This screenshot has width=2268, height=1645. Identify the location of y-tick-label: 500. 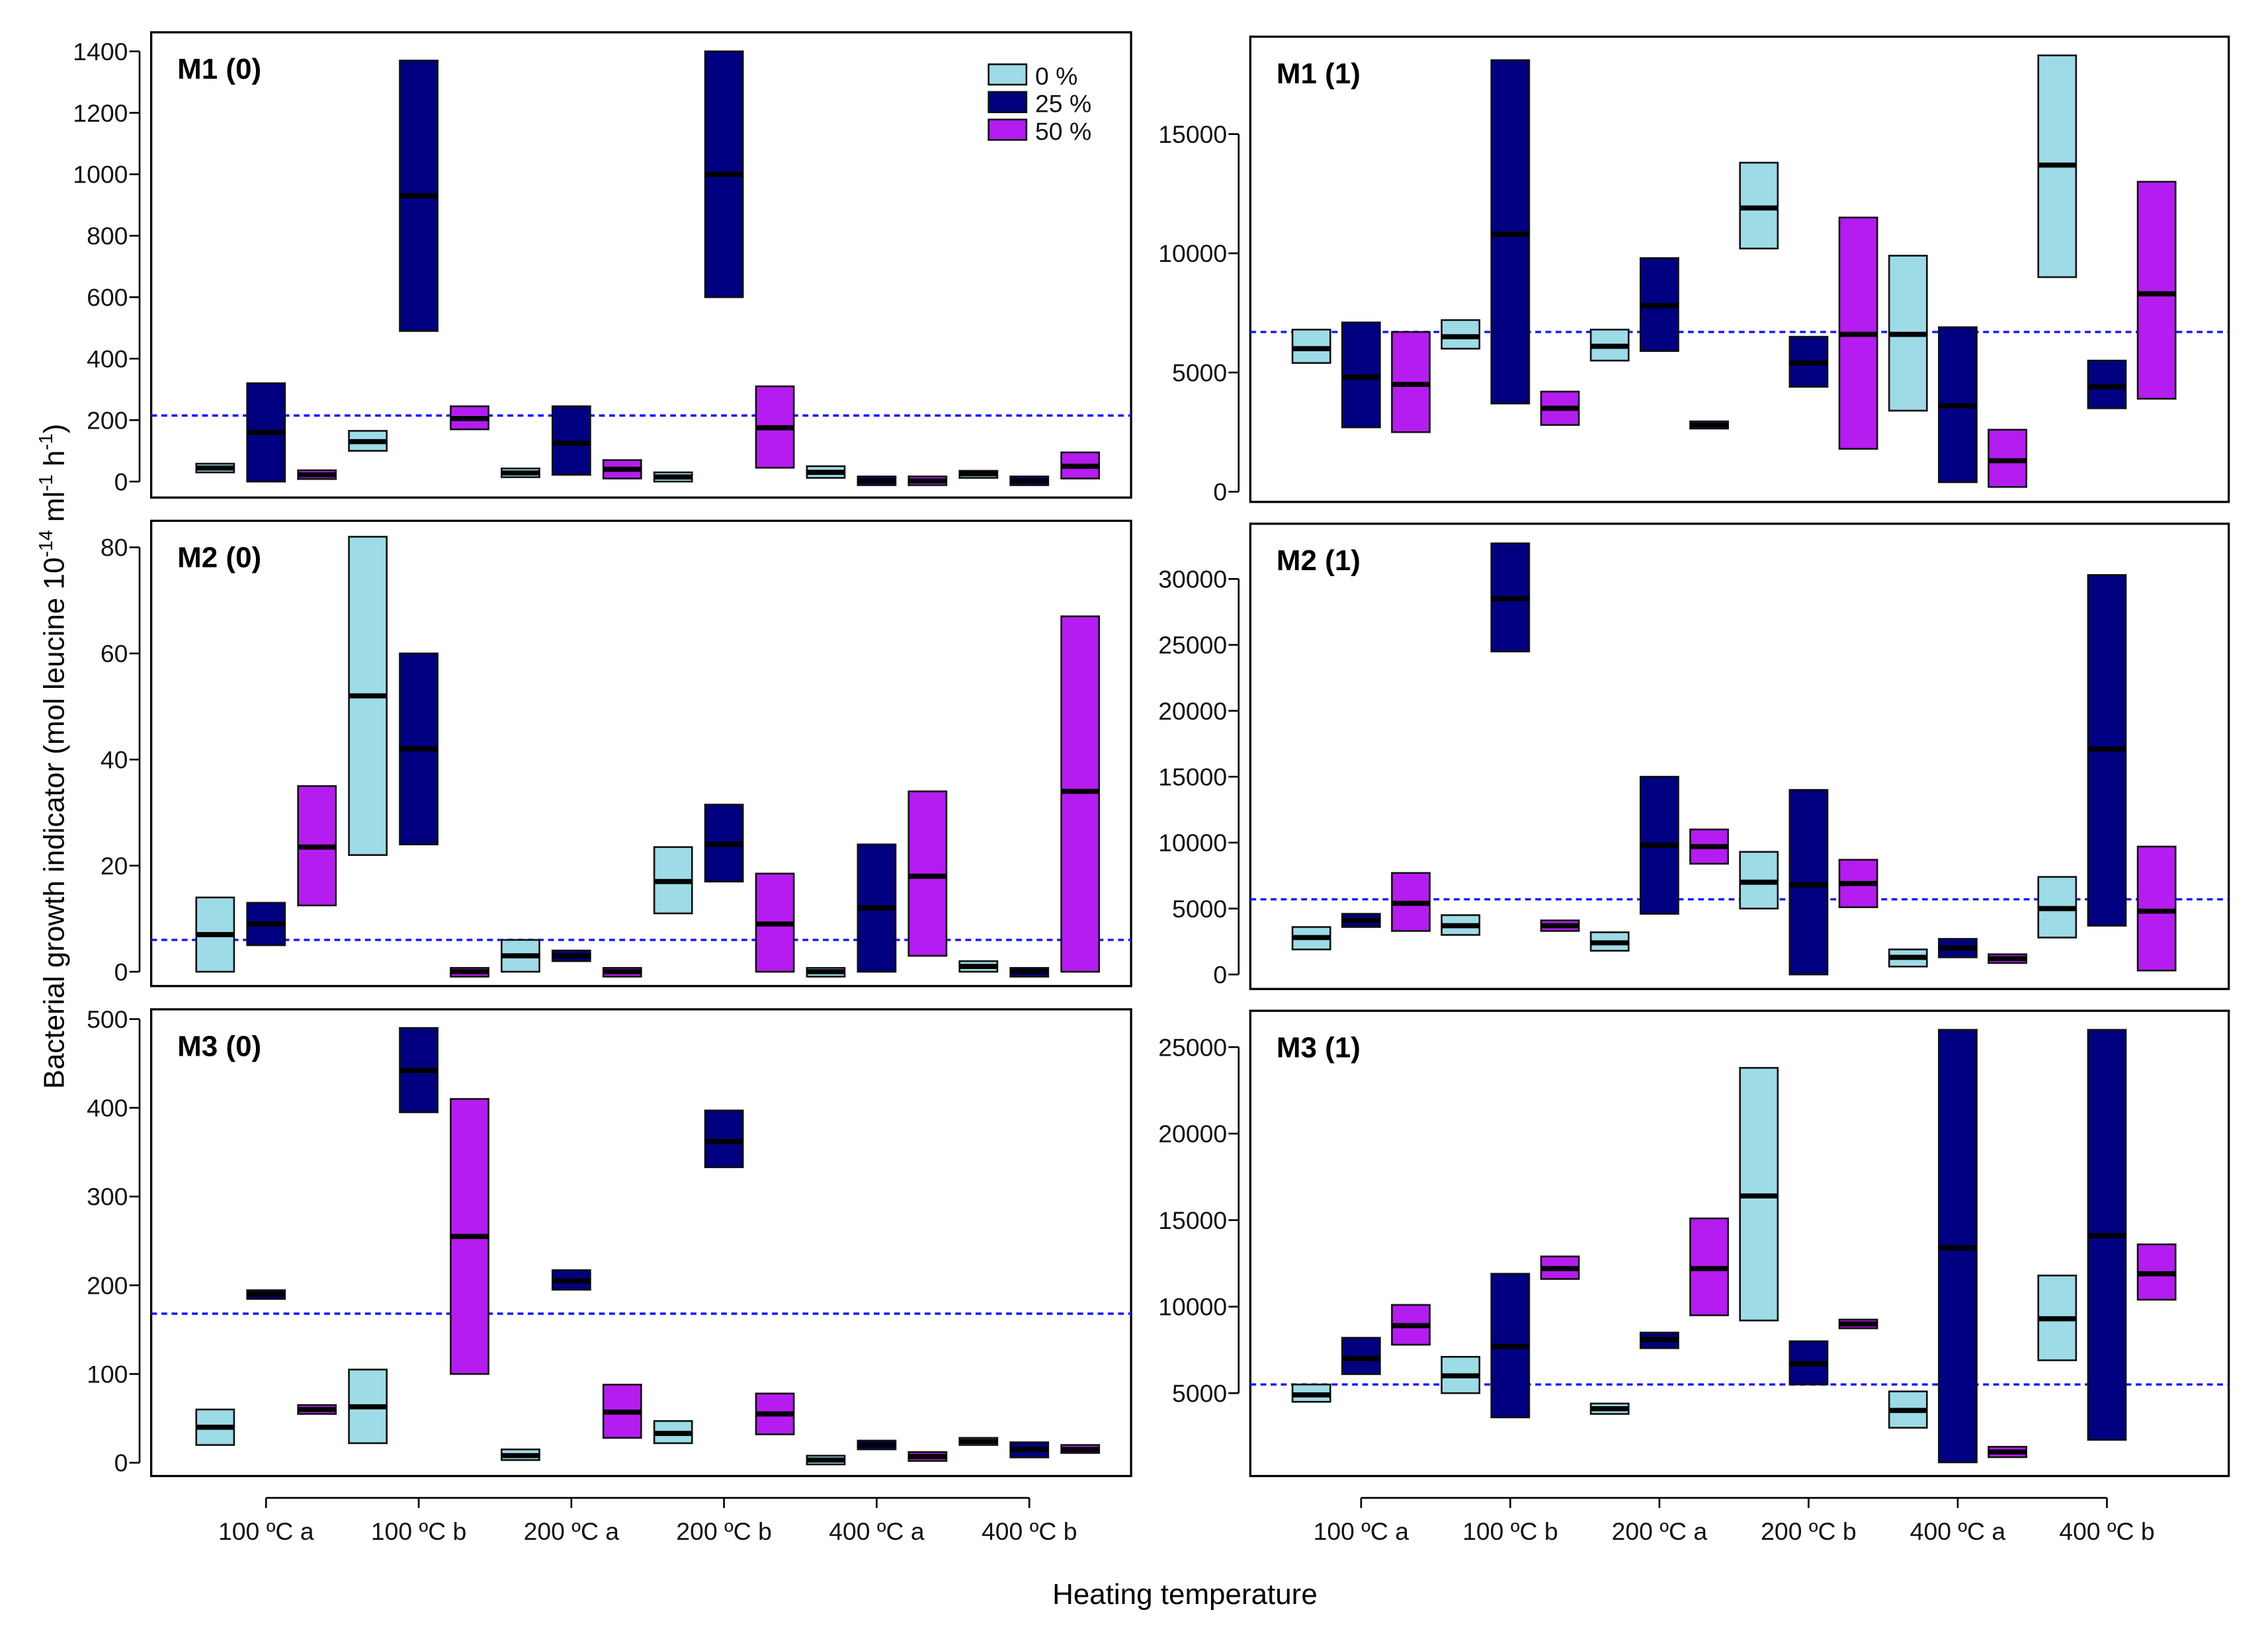
(107, 1019).